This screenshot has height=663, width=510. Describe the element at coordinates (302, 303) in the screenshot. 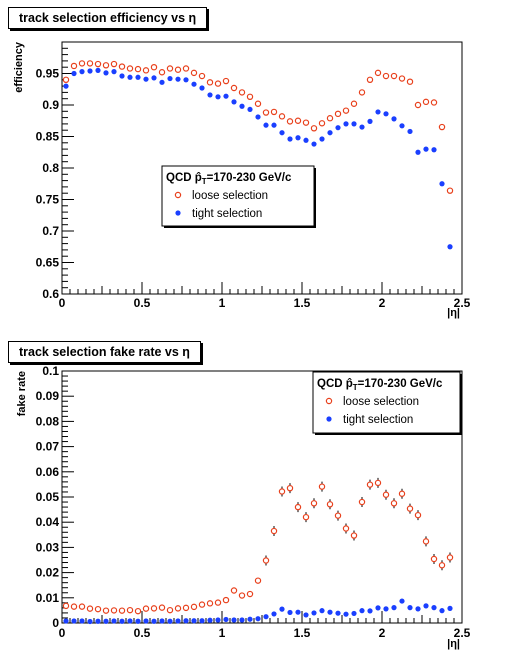

I see `x-tick-label: 1.5` at that location.